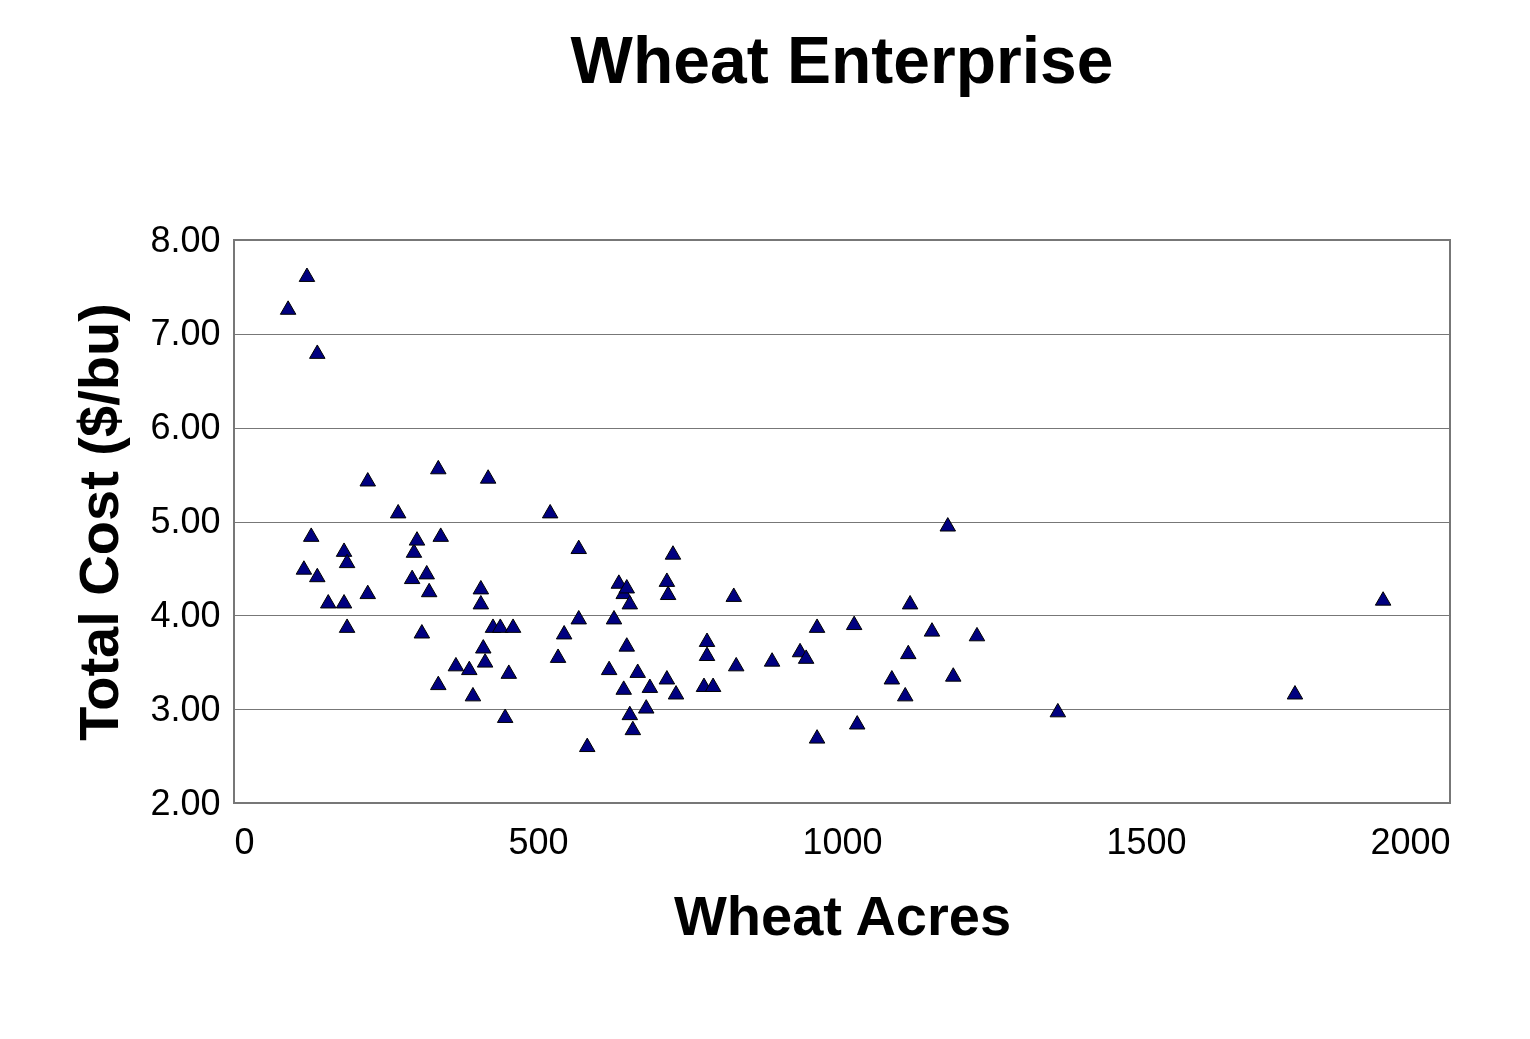  What do you see at coordinates (185, 708) in the screenshot?
I see `y-tick-label: 3.00` at bounding box center [185, 708].